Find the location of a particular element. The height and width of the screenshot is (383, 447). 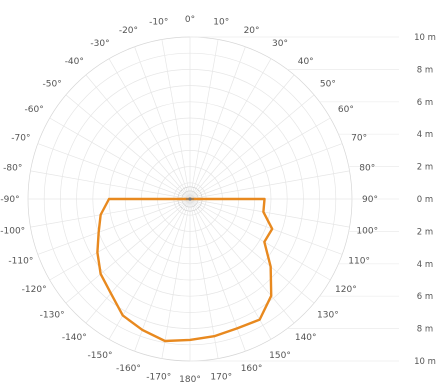

angle-tick-label: -30° is located at coordinates (99, 44).